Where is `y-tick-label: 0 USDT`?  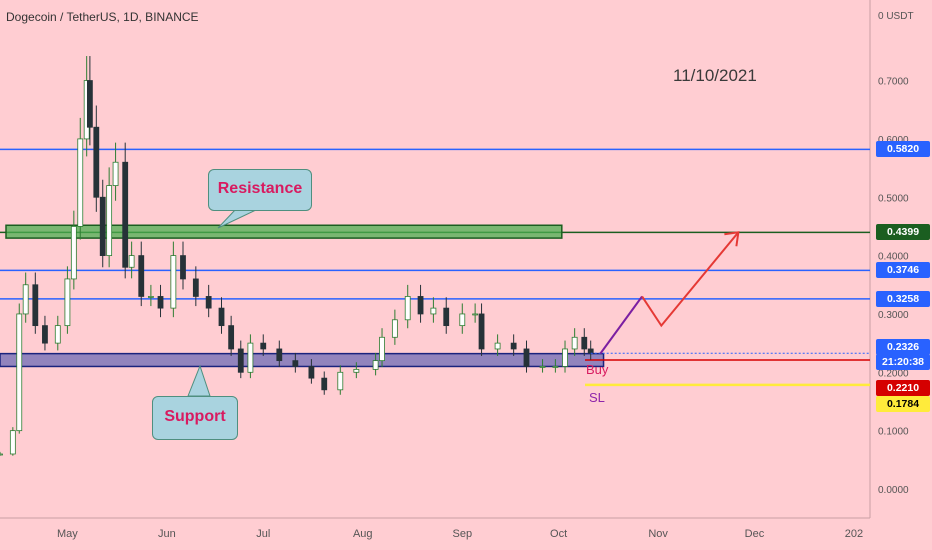
y-tick-label: 0 USDT is located at coordinates (896, 16).